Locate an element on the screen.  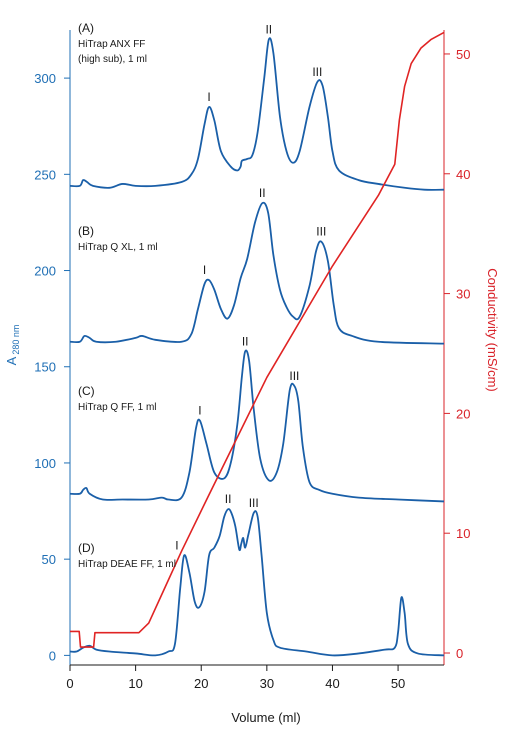
peak-label-d: III is located at coordinates (254, 503).